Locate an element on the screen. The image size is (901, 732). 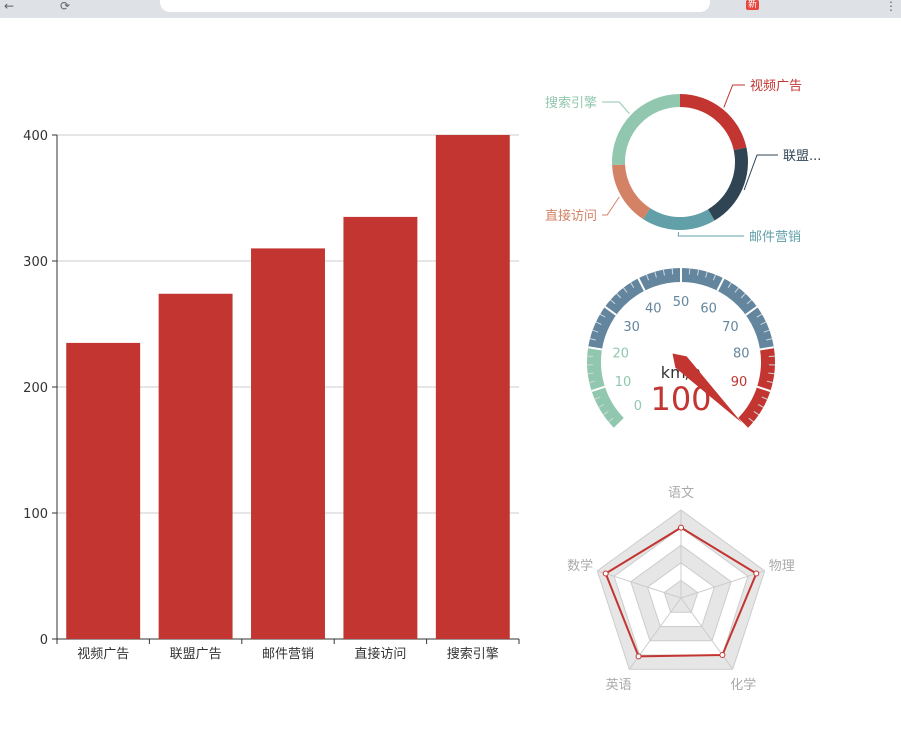
x-tick-label: 联盟广告 is located at coordinates (196, 654).